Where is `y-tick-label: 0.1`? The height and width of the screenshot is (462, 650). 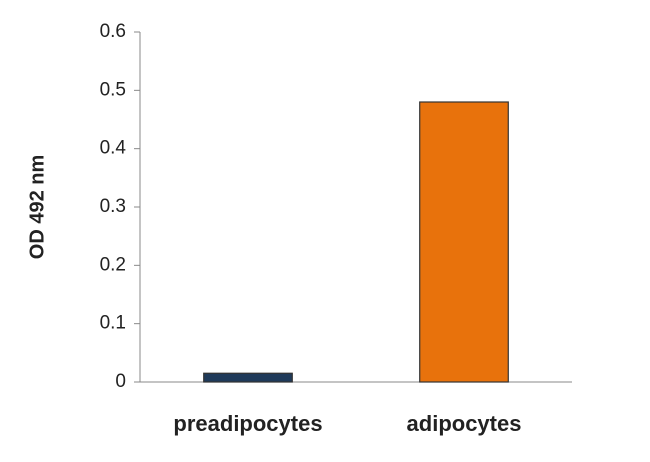
y-tick-label: 0.1 is located at coordinates (113, 323).